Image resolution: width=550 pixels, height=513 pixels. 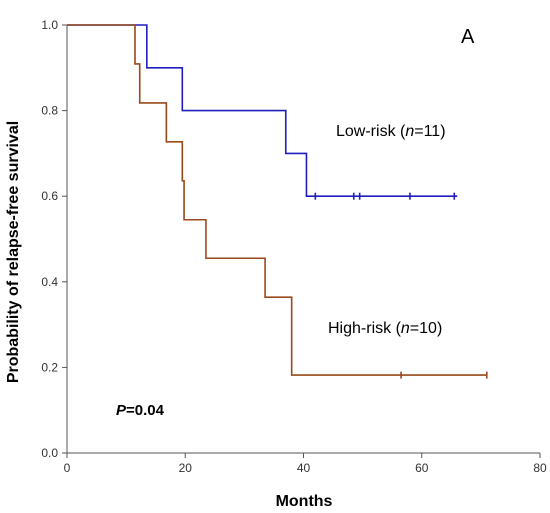 I want to click on y-tick-label: 0.6, so click(x=49, y=196).